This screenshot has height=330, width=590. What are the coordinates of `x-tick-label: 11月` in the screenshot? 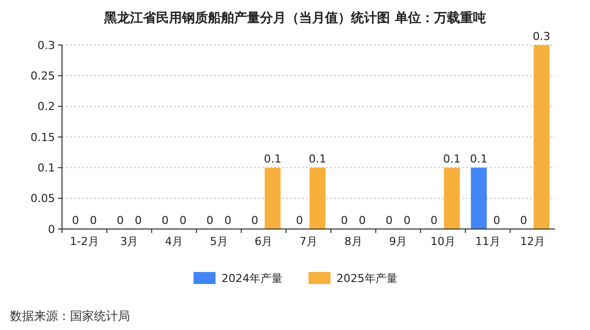 It's located at (487, 241).